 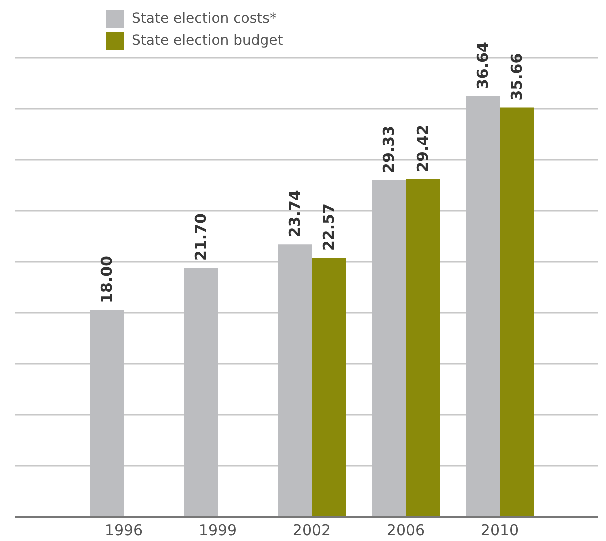 What do you see at coordinates (208, 41) in the screenshot?
I see `legend-label: State election budget` at bounding box center [208, 41].